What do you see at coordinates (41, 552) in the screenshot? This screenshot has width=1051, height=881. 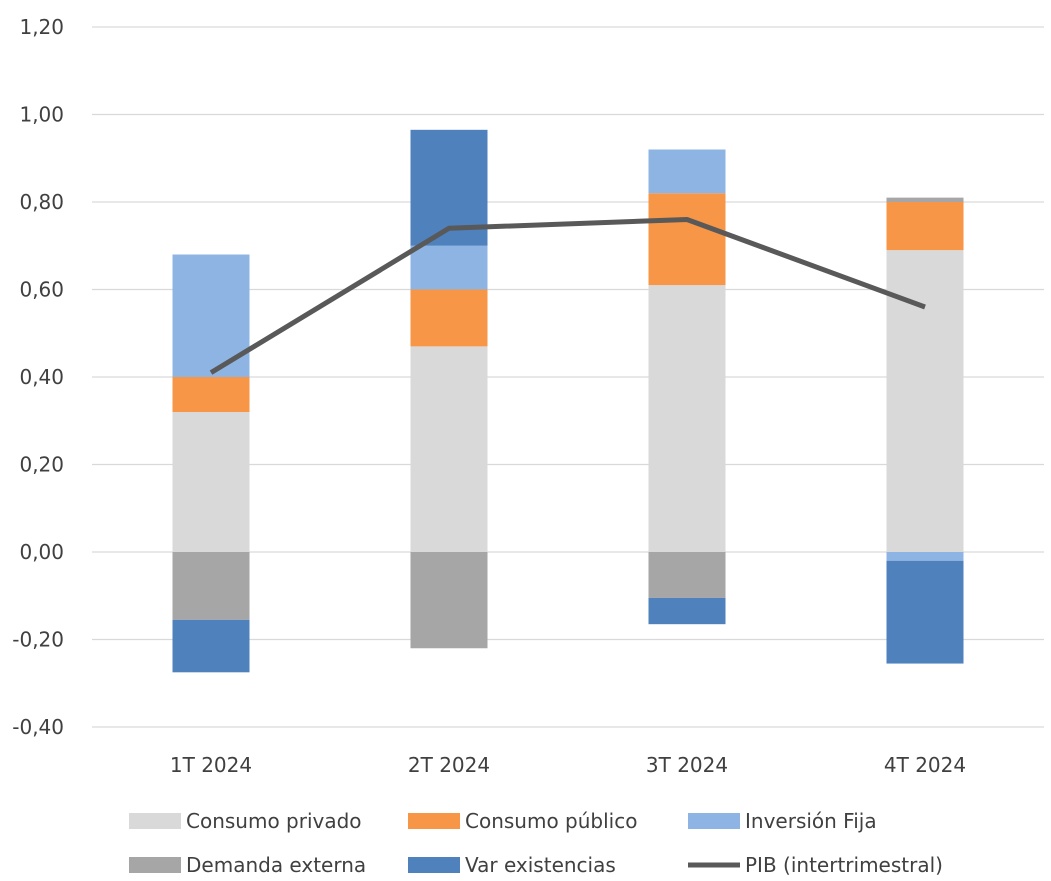 I see `y-tick-label: 0,00` at bounding box center [41, 552].